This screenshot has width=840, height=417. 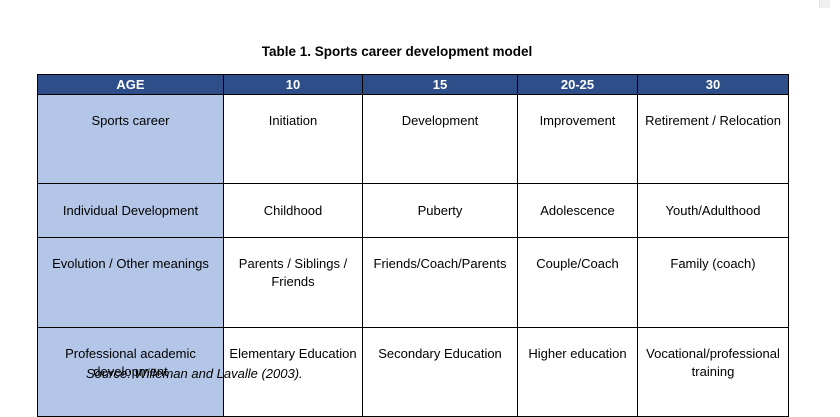 I want to click on table-cell: Improvement, so click(x=577, y=139).